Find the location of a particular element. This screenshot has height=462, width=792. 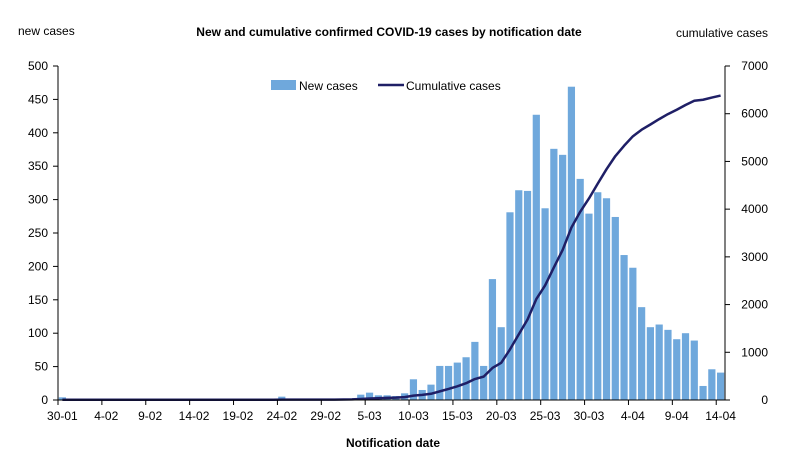

x-tick-label: 9-02 is located at coordinates (150, 416).